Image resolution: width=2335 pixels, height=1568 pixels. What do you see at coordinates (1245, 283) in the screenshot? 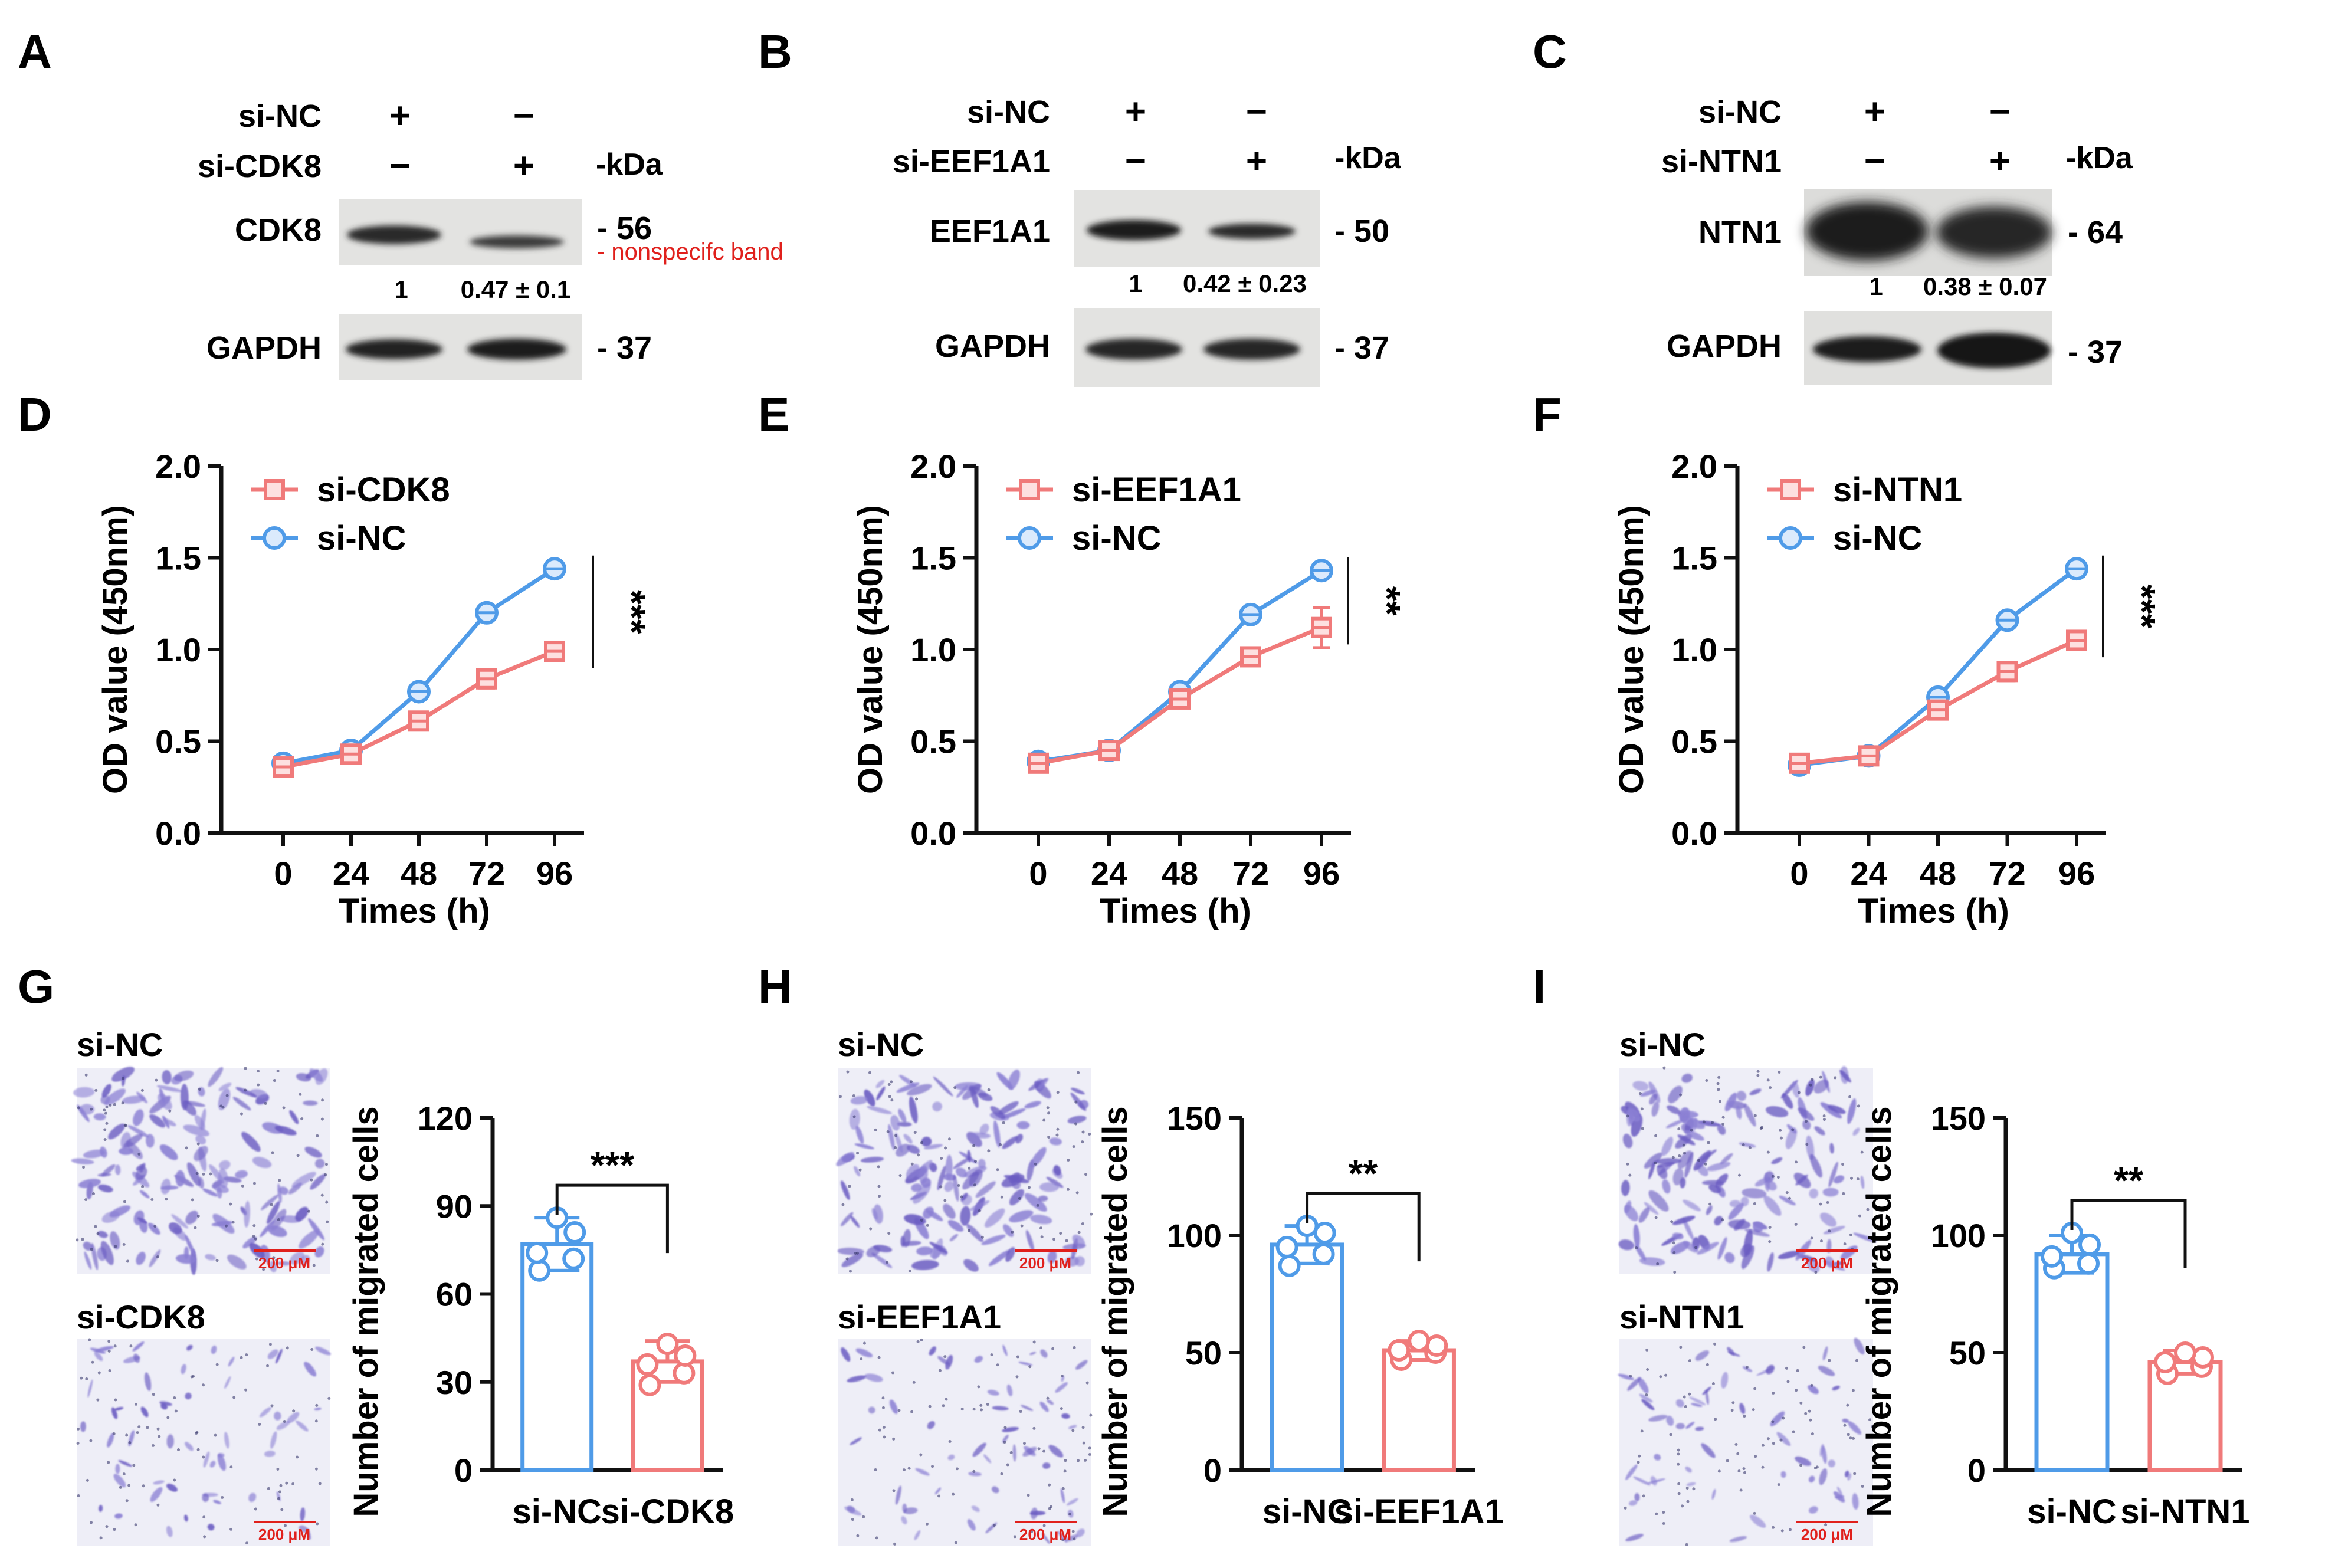
I see `quant-value-2: 0.42 ± 0.23` at bounding box center [1245, 283].